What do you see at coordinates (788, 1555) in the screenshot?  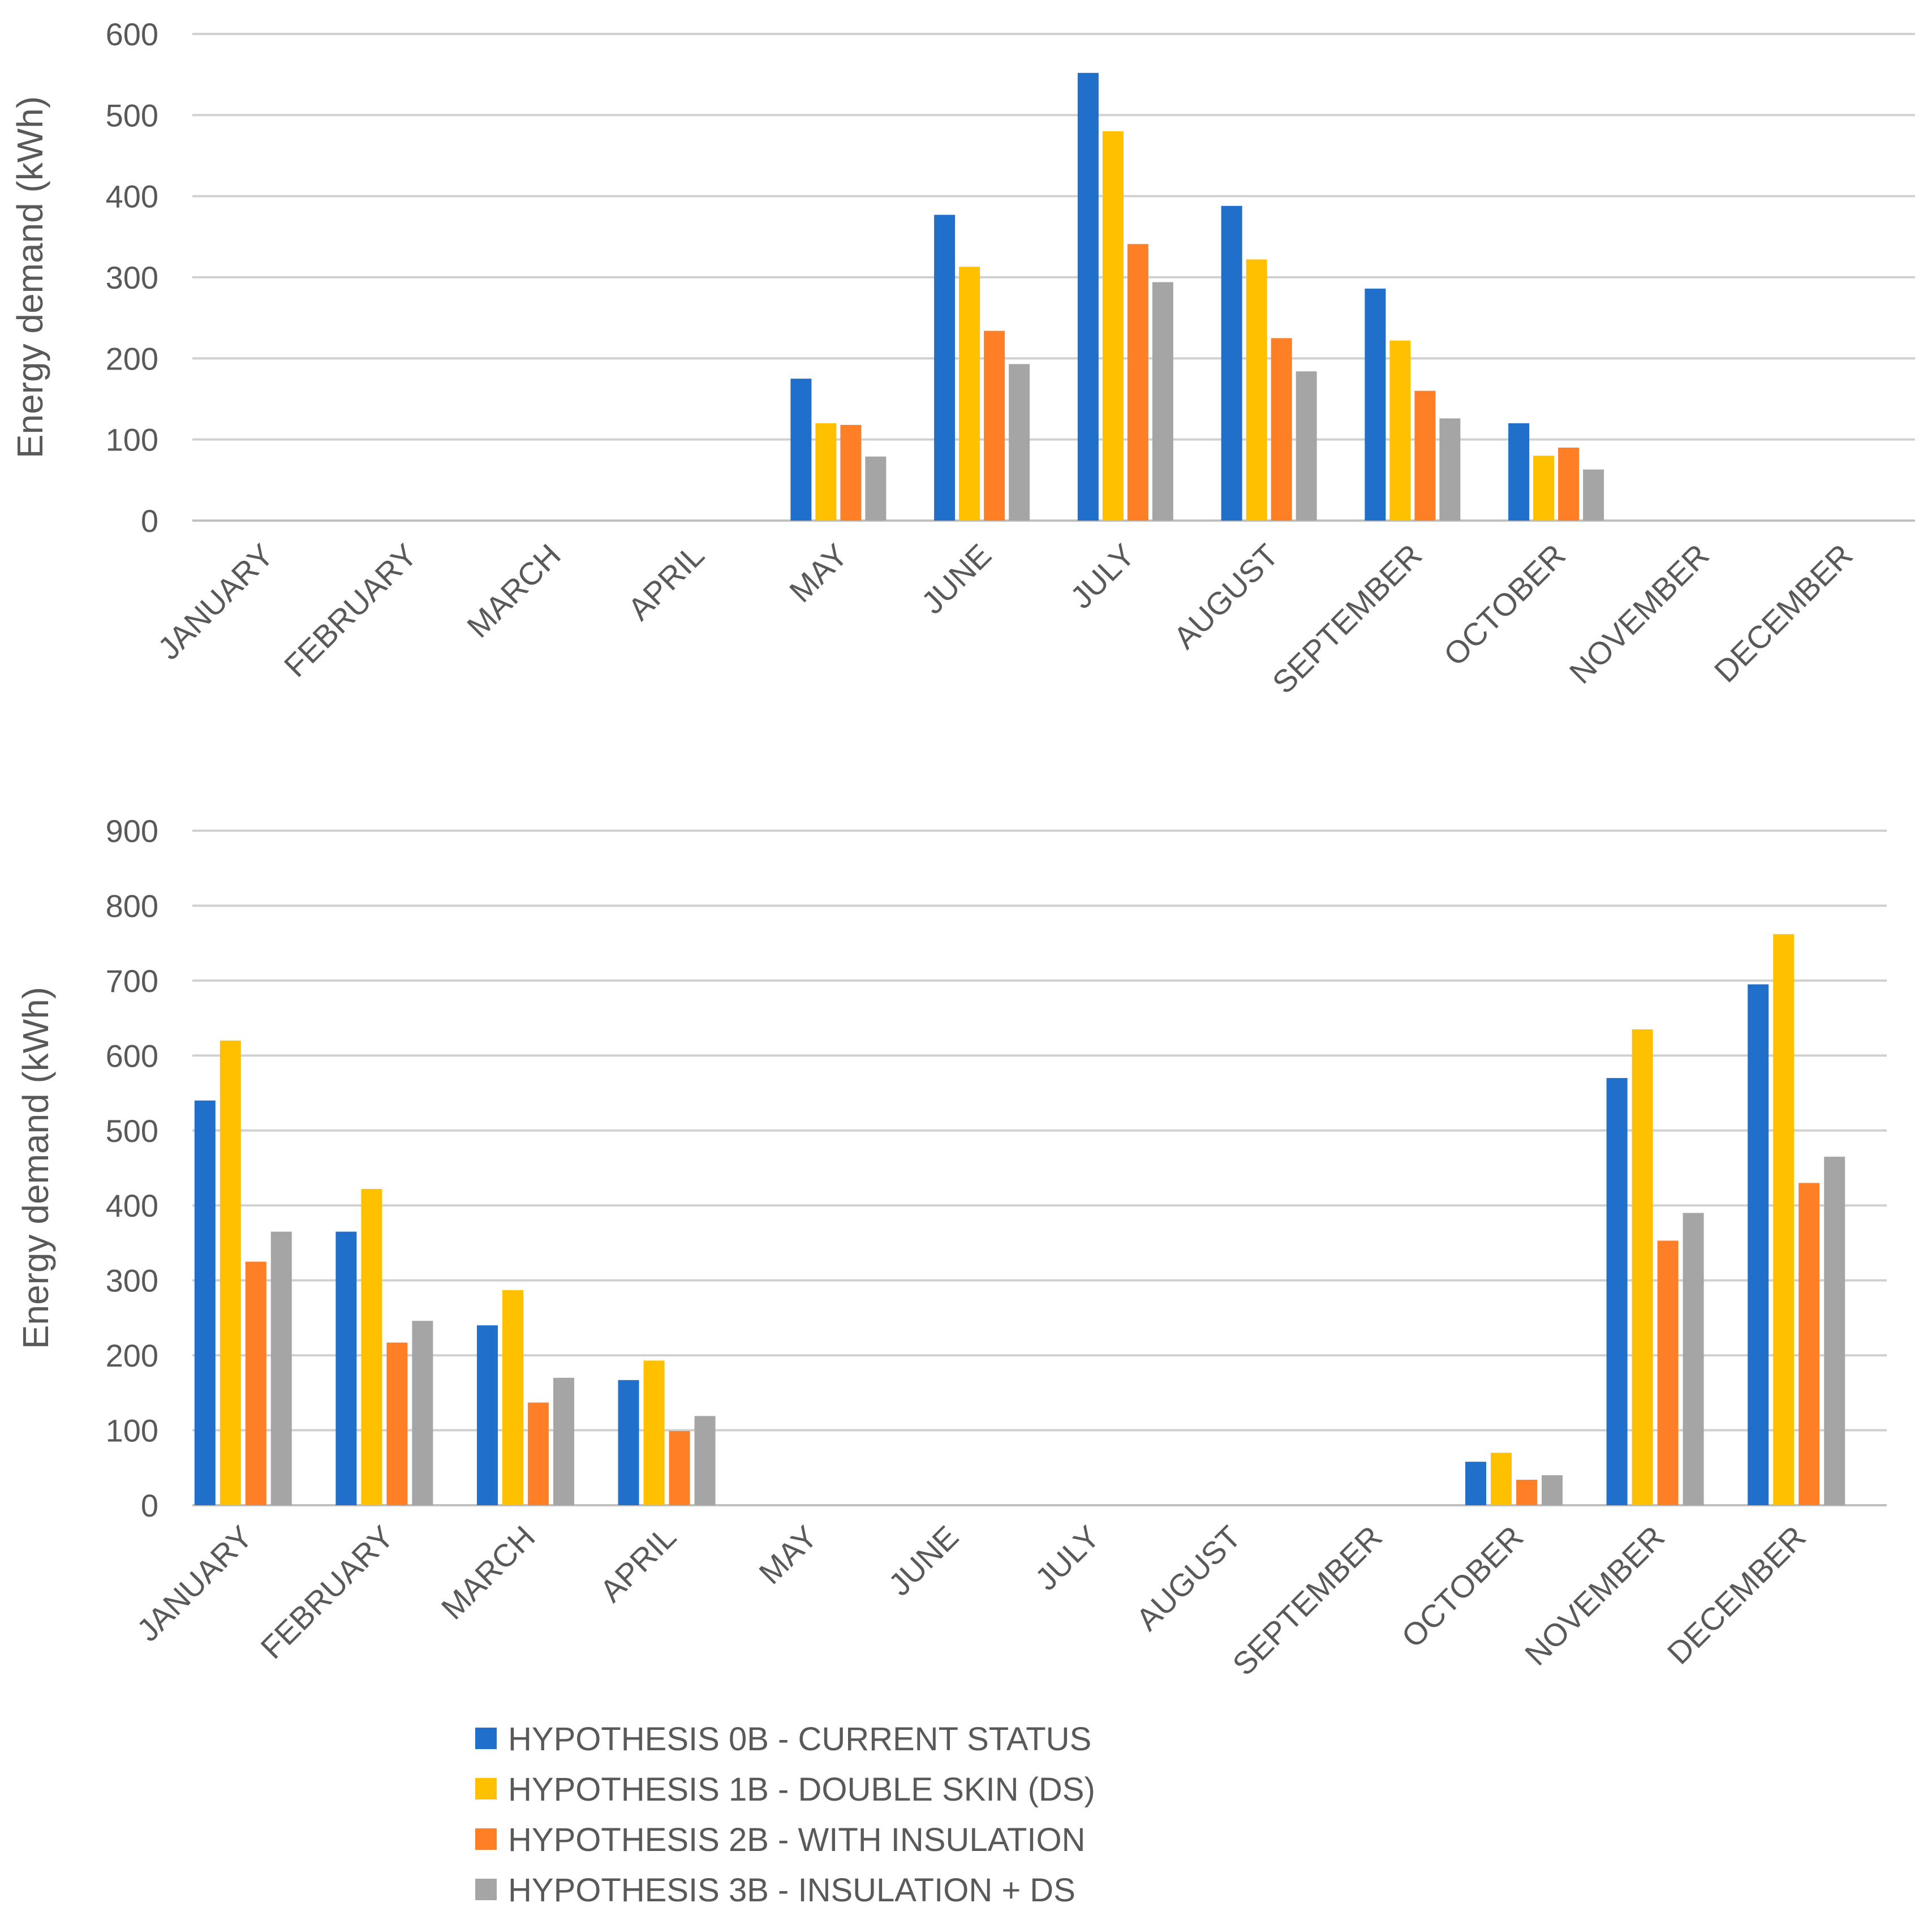 I see `x-tick-label: MAY` at bounding box center [788, 1555].